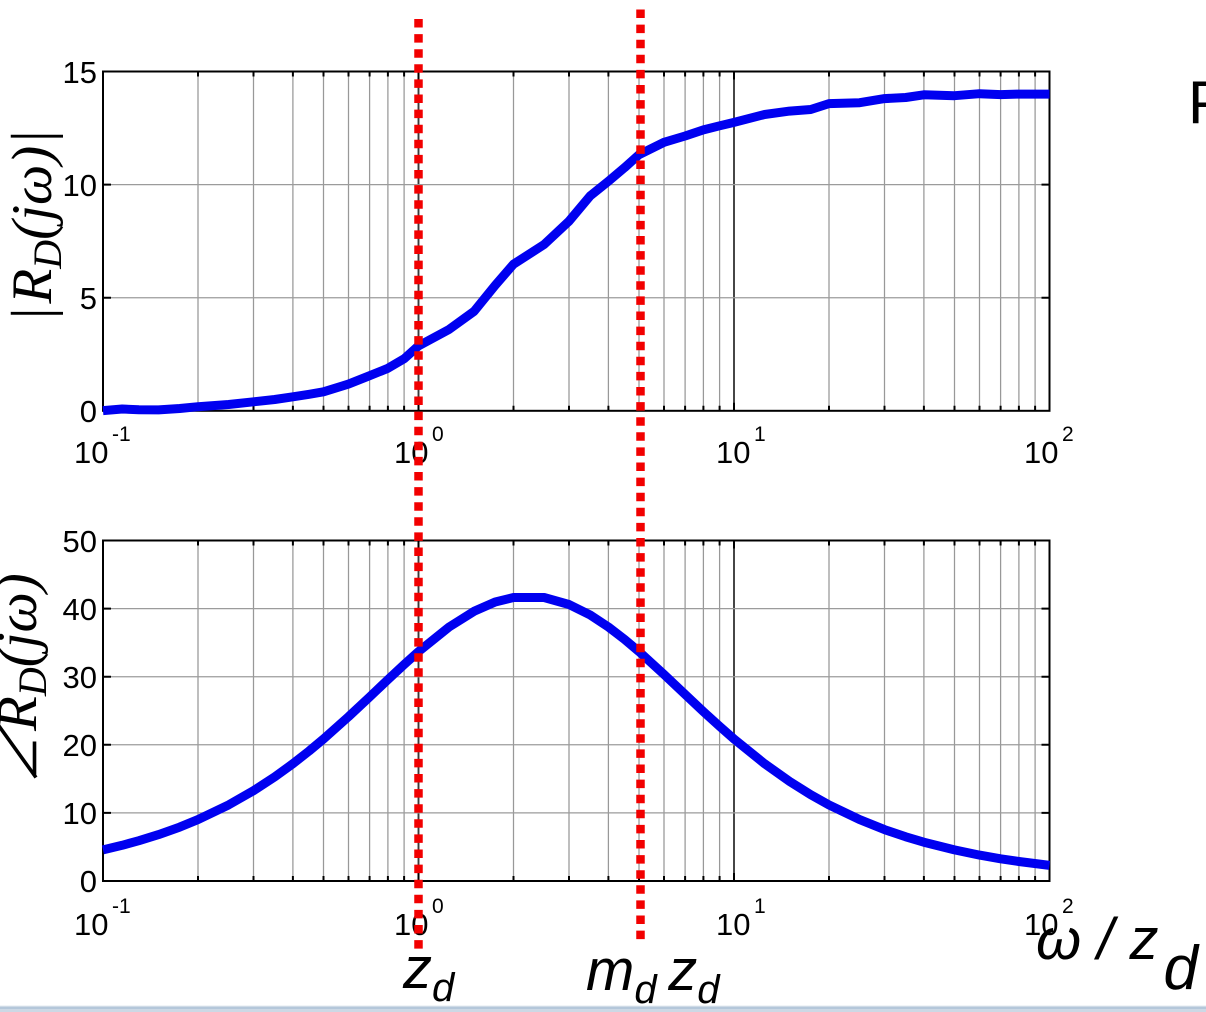 The image size is (1206, 1012). I want to click on svg-text: md zd, so click(653, 975).